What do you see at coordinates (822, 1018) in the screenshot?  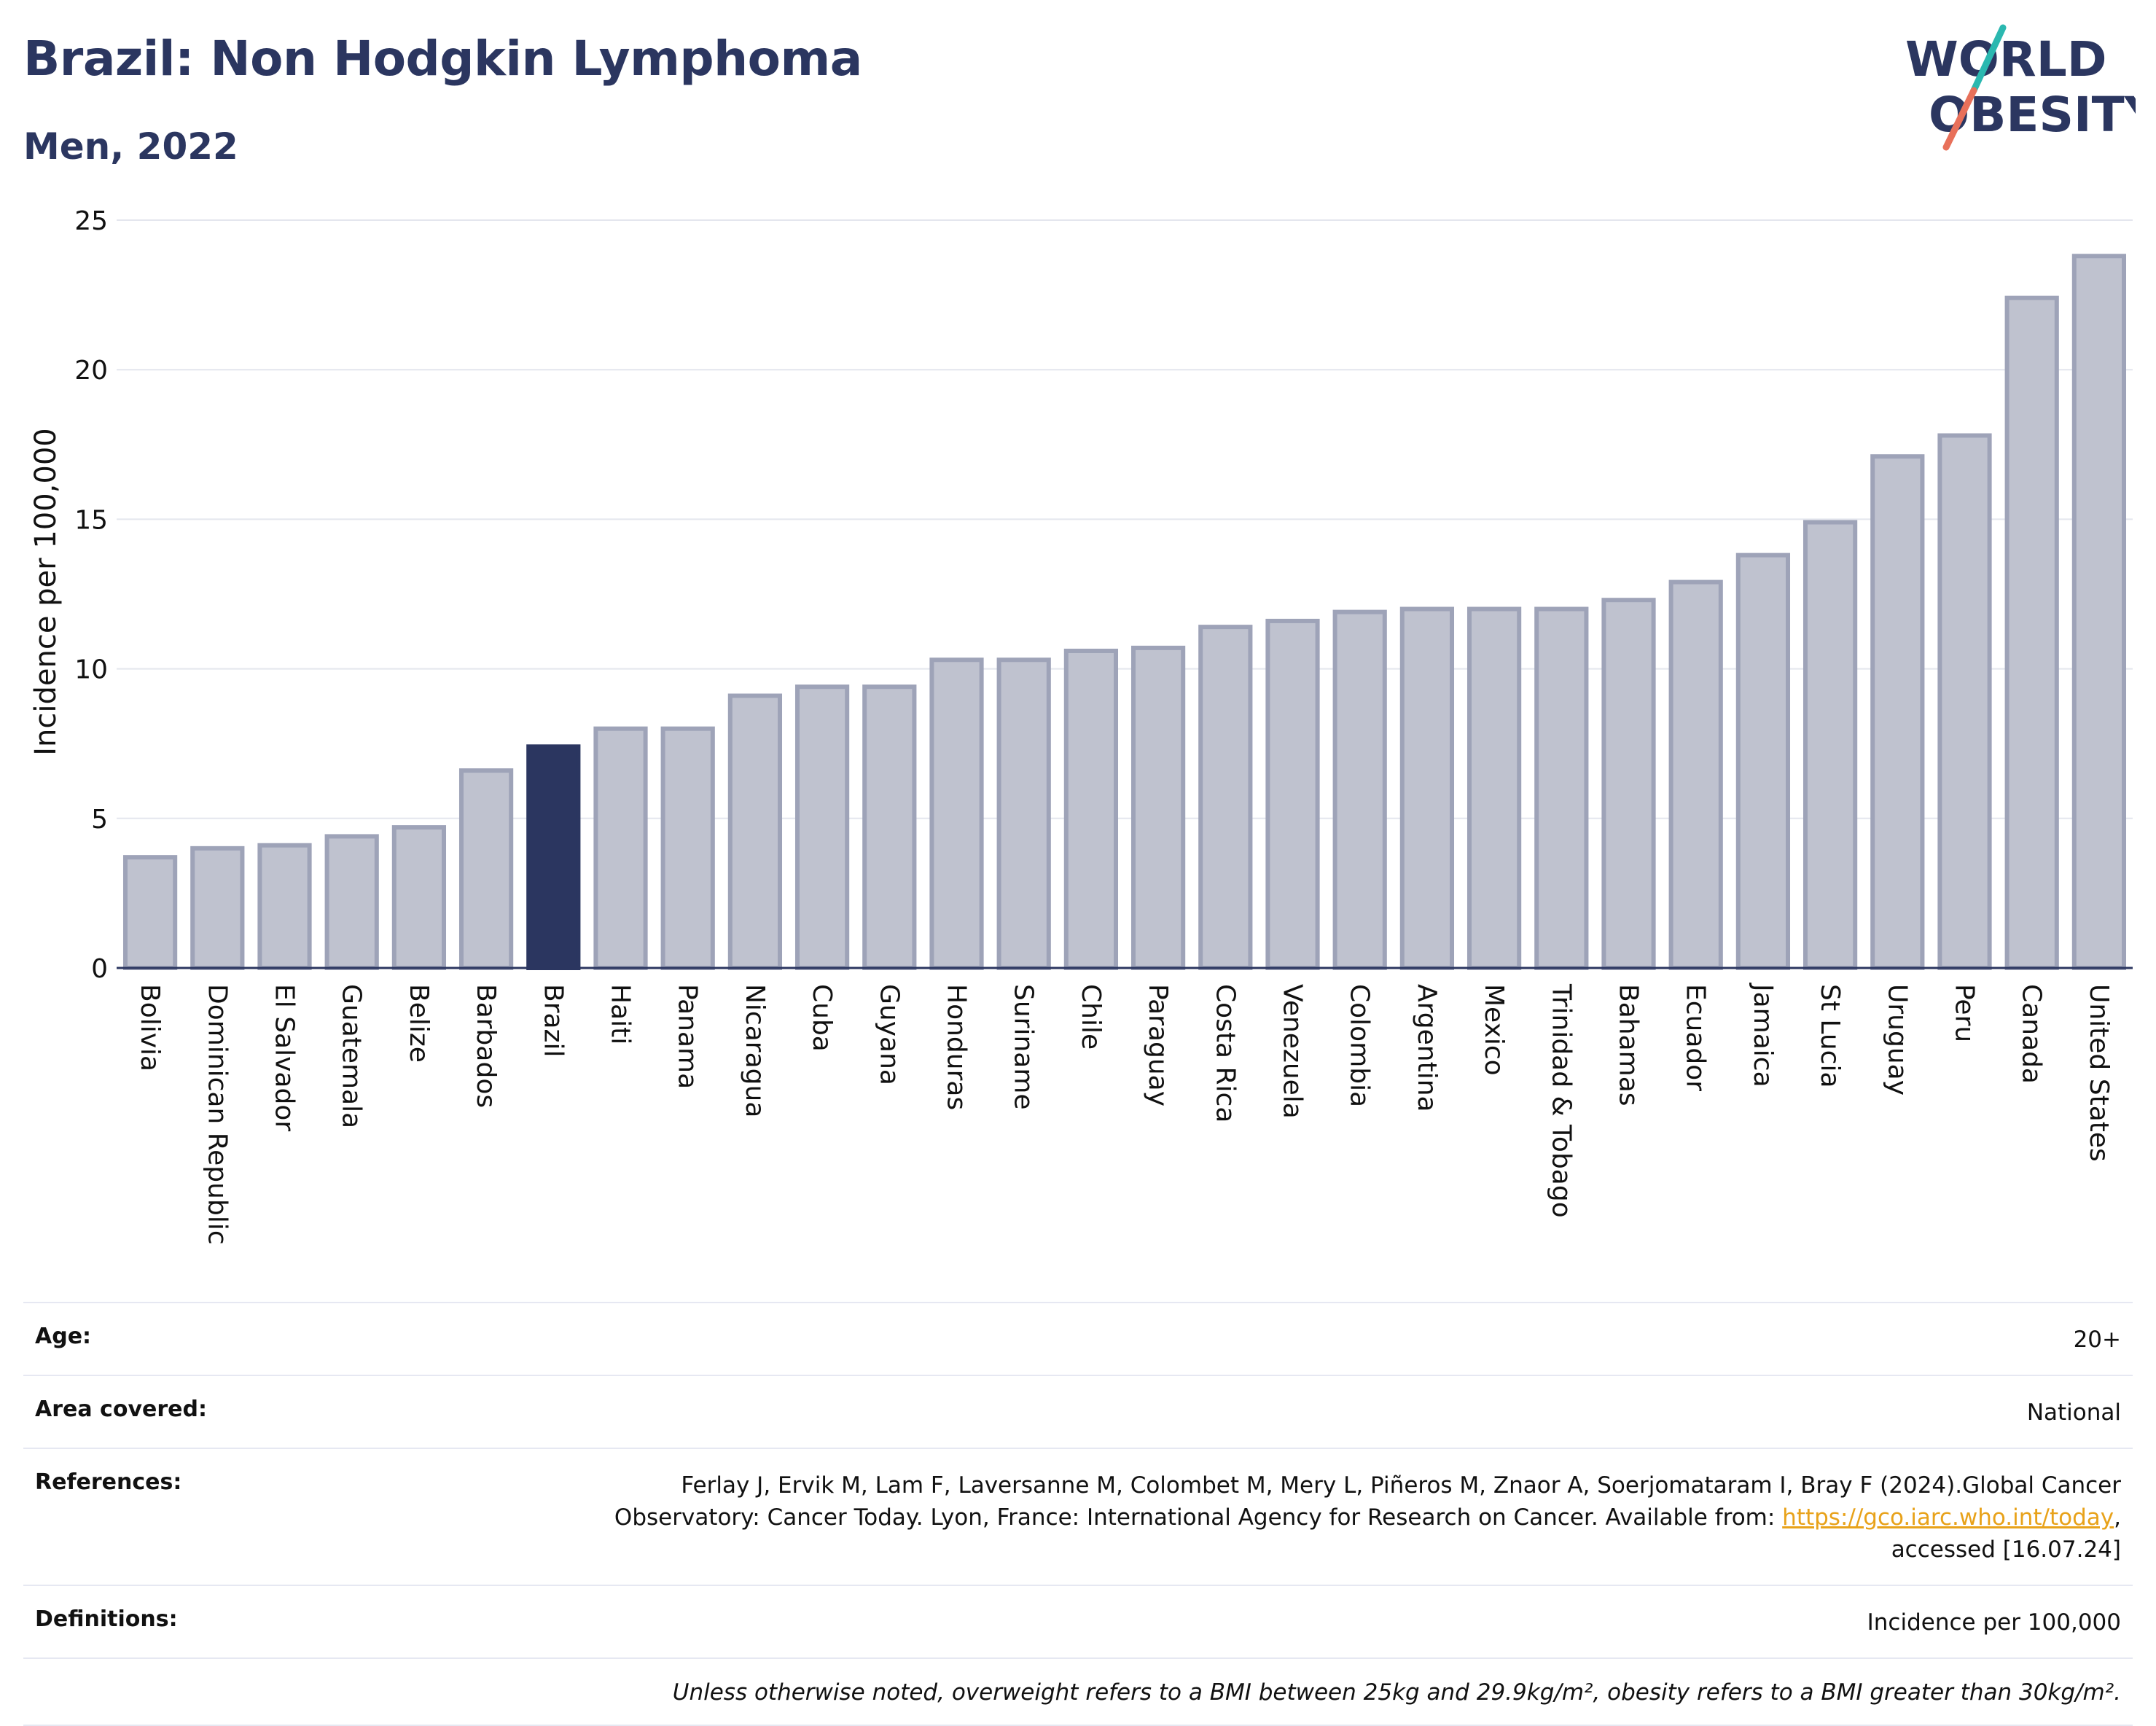 I see `x-tick-label: Cuba` at bounding box center [822, 1018].